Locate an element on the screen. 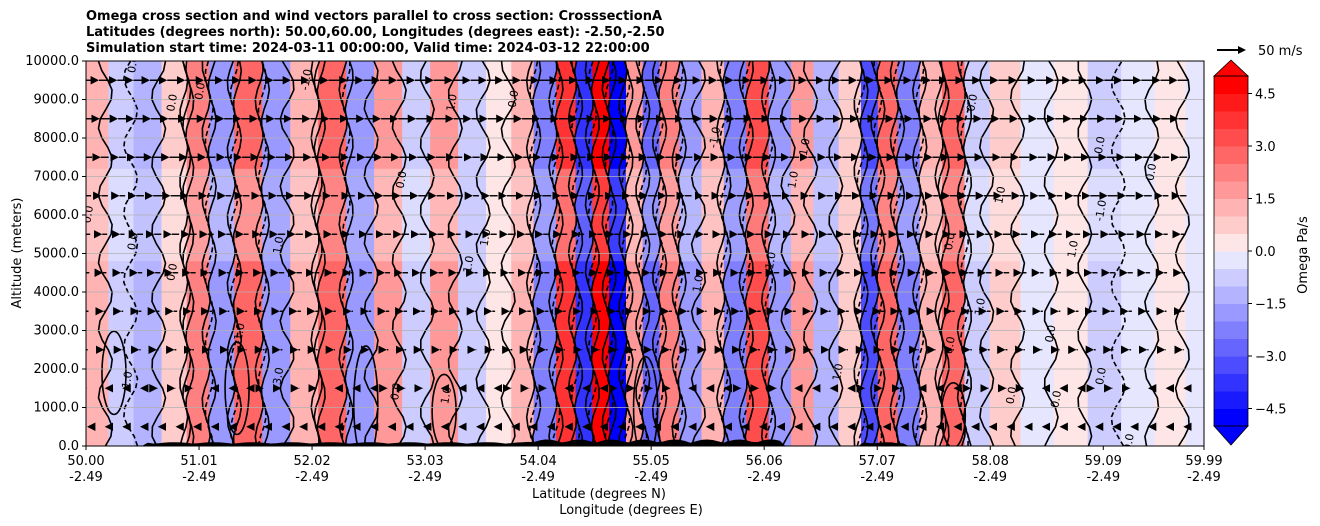 The image size is (1320, 526). terrain is located at coordinates (645, 442).